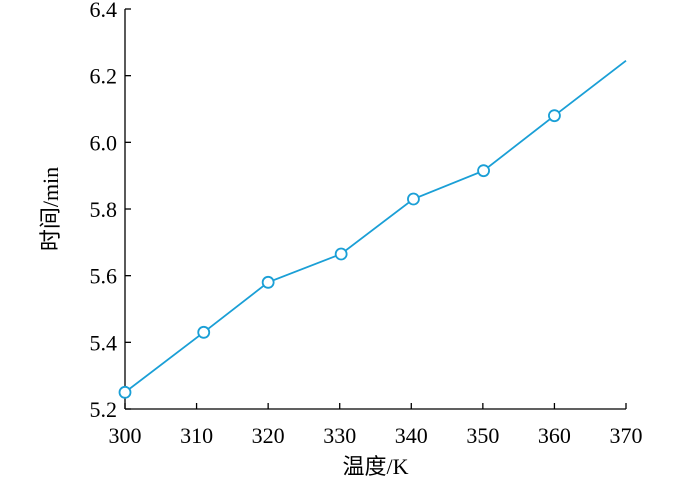  I want to click on x-tick-label: 300, so click(125, 435).